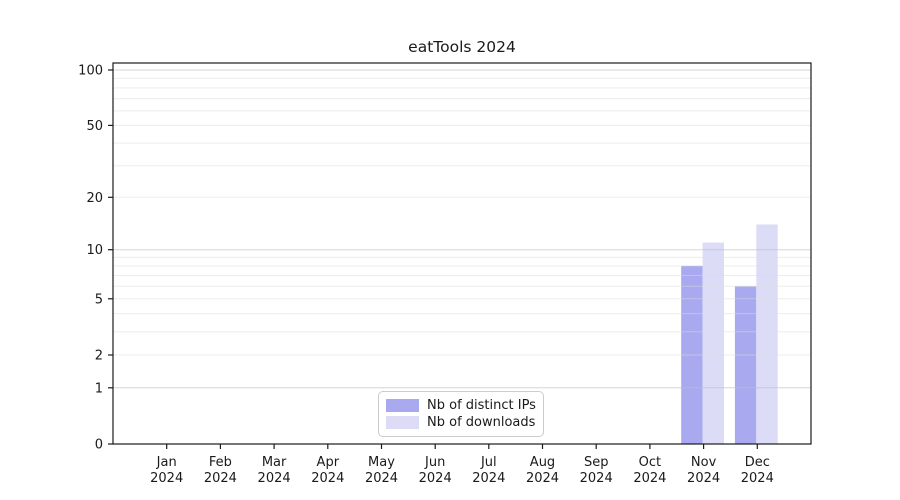  I want to click on legend-swatch-distinct-ips, so click(402, 405).